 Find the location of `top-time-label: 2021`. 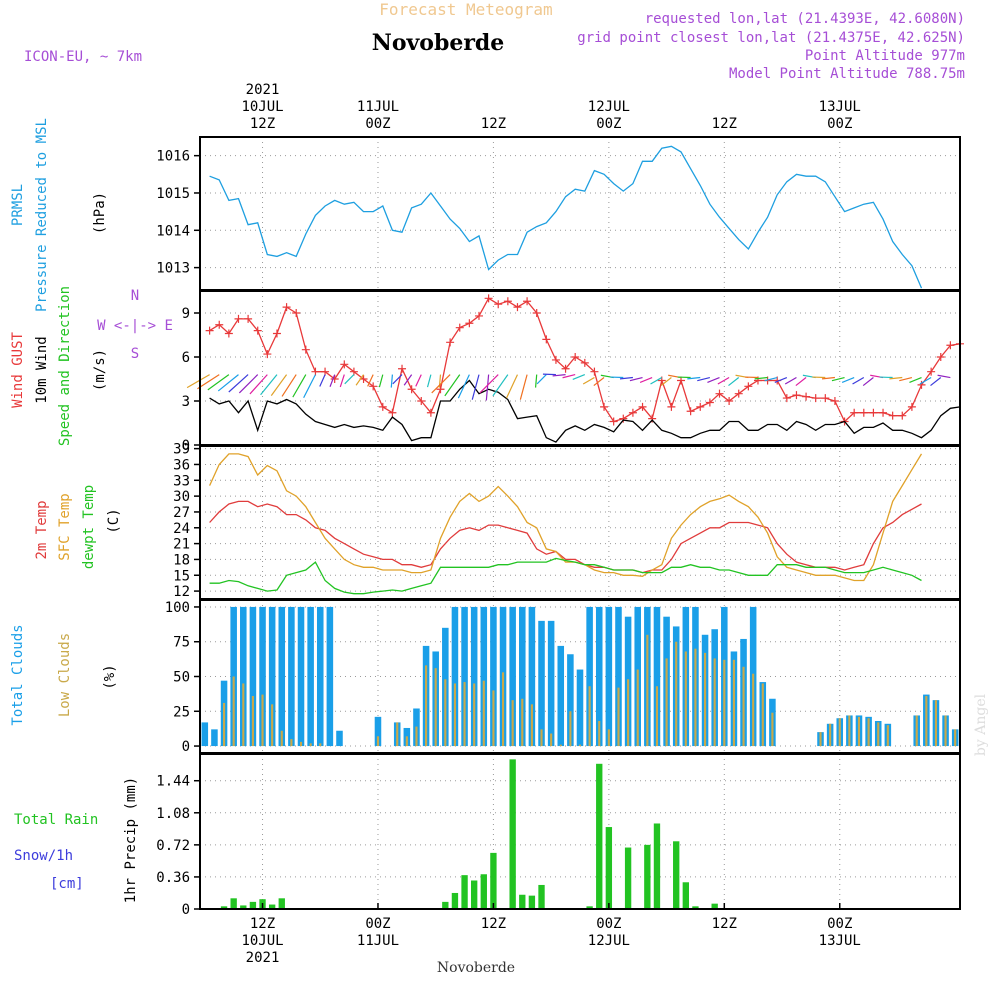

top-time-label: 2021 is located at coordinates (263, 90).